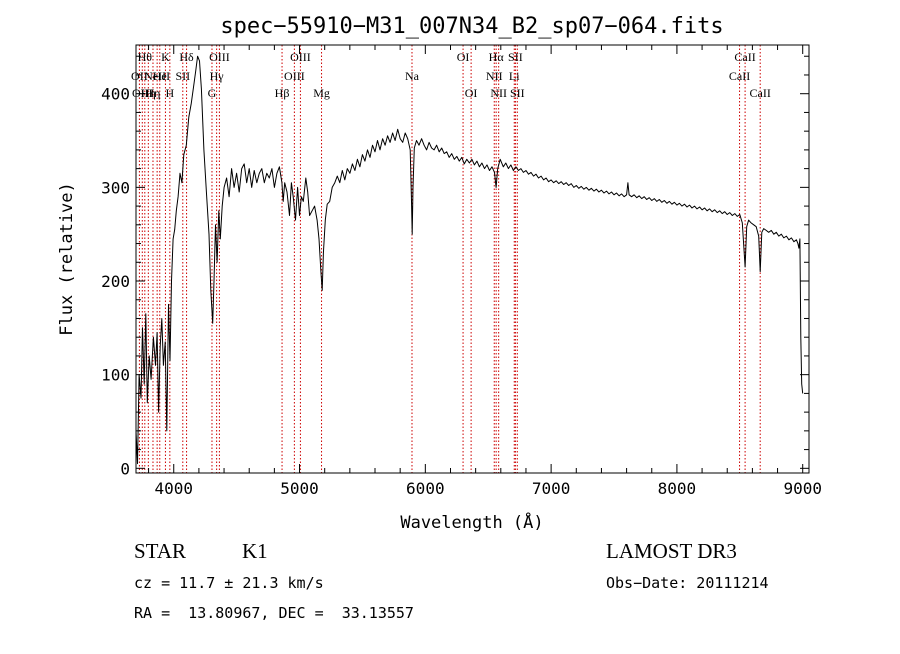 This screenshot has height=654, width=900. Describe the element at coordinates (412, 76) in the screenshot. I see `line-marker-label: Na` at that location.